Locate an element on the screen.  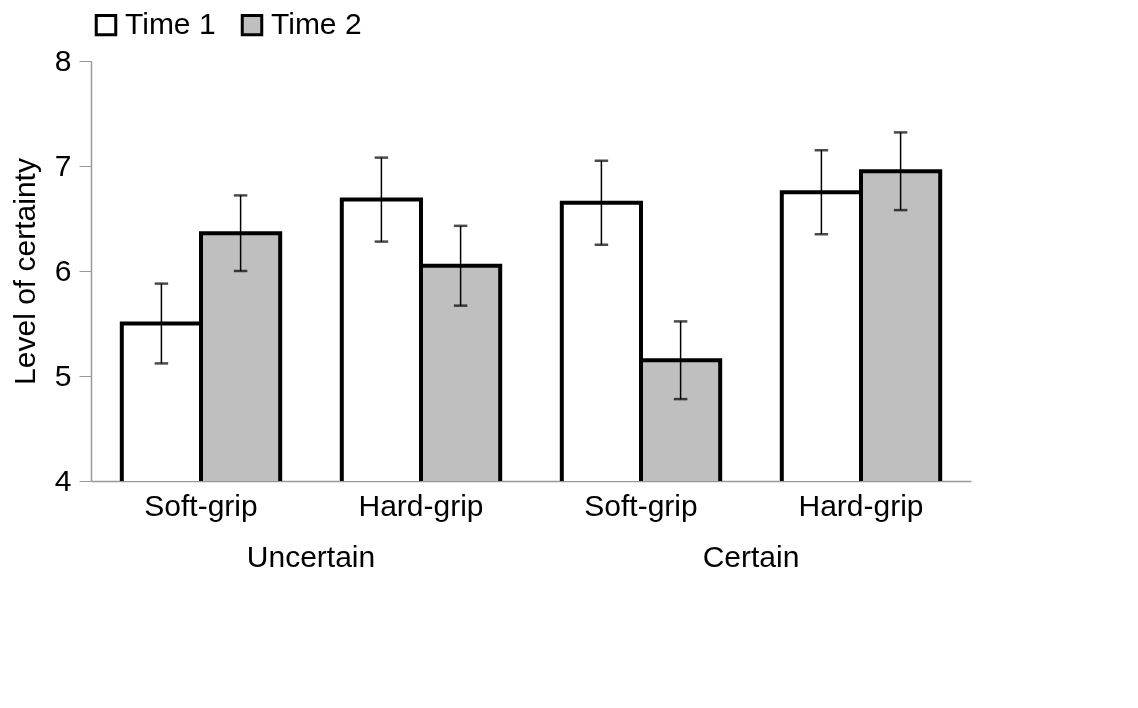
y-tick-label: 4 is located at coordinates (63, 480).